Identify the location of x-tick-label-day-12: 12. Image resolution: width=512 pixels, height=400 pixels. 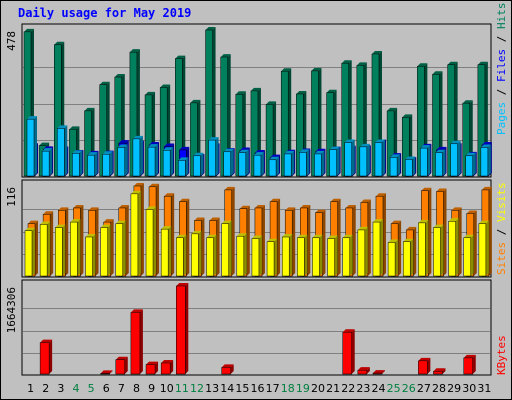
(197, 388).